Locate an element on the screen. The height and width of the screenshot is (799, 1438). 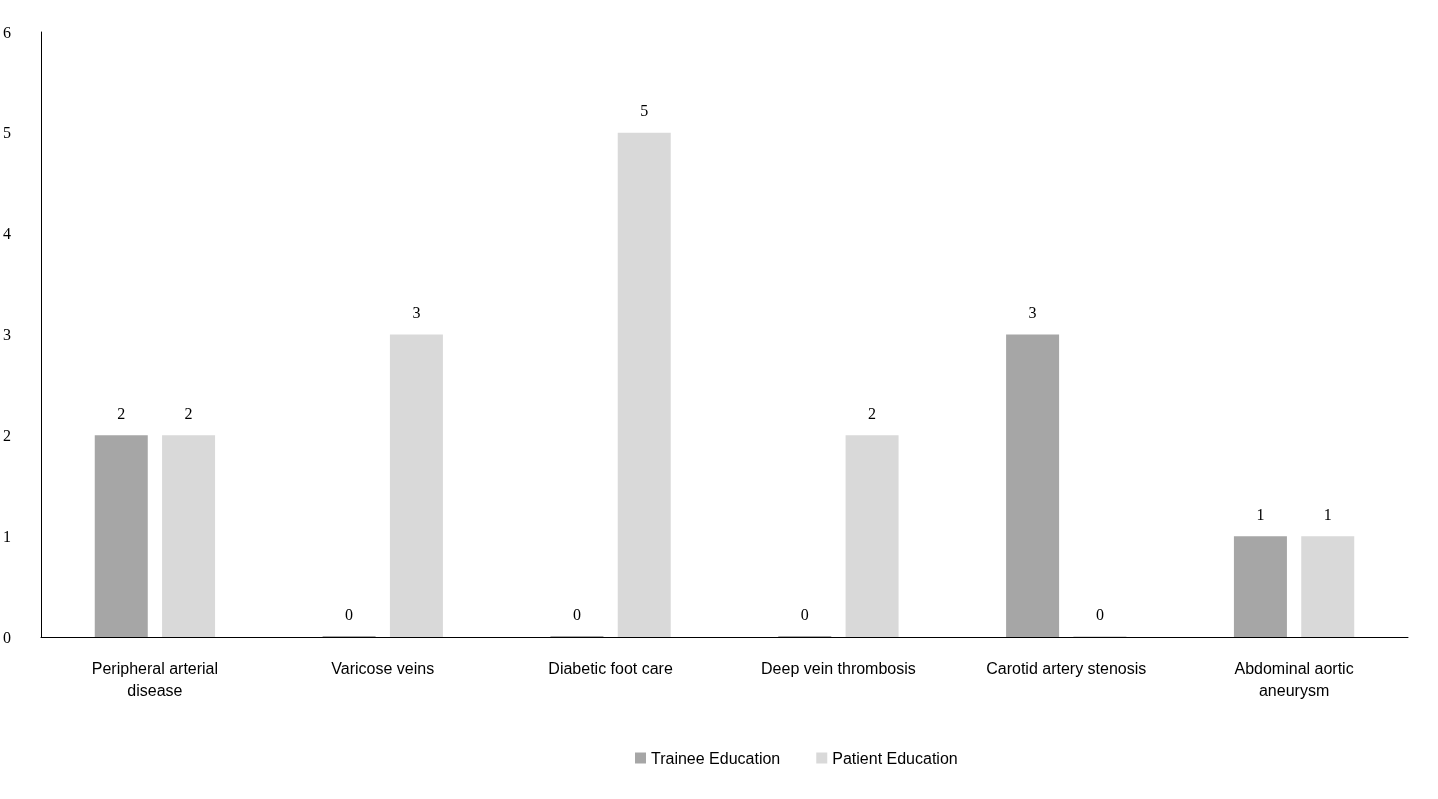
x-tick-label: Diabetic foot care is located at coordinates (610, 668).